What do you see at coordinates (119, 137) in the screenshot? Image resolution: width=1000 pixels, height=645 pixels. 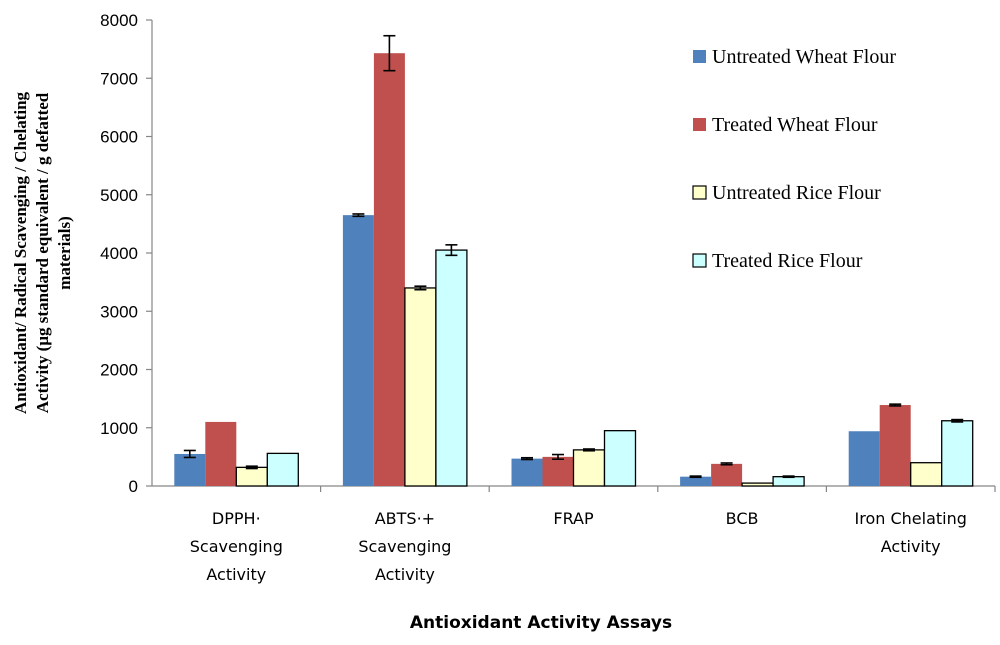 I see `y-tick-label: 6000` at bounding box center [119, 137].